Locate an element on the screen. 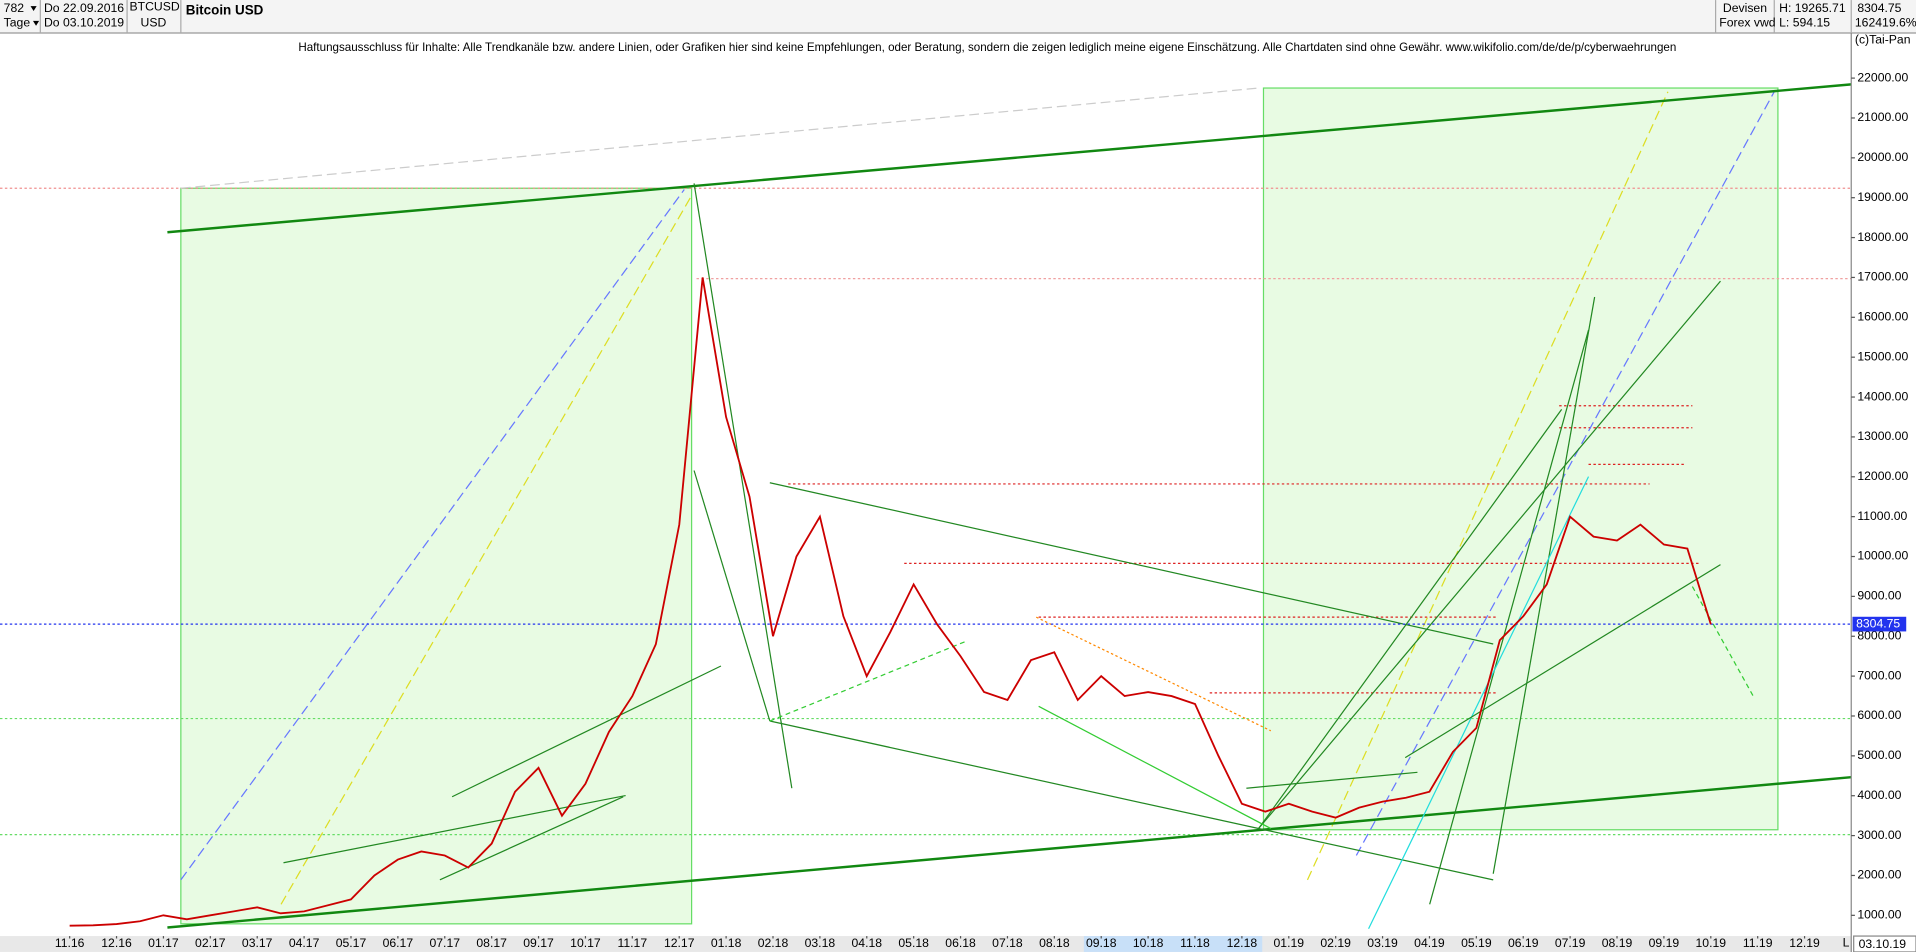  y-tick-label: 6000.00 is located at coordinates (1879, 715).